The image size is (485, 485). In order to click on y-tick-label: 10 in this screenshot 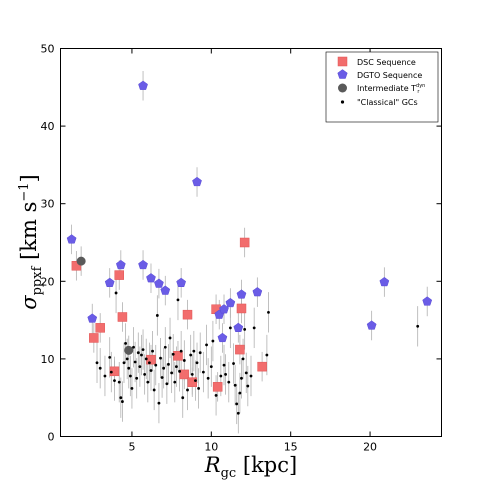, I will do `click(48, 359)`.